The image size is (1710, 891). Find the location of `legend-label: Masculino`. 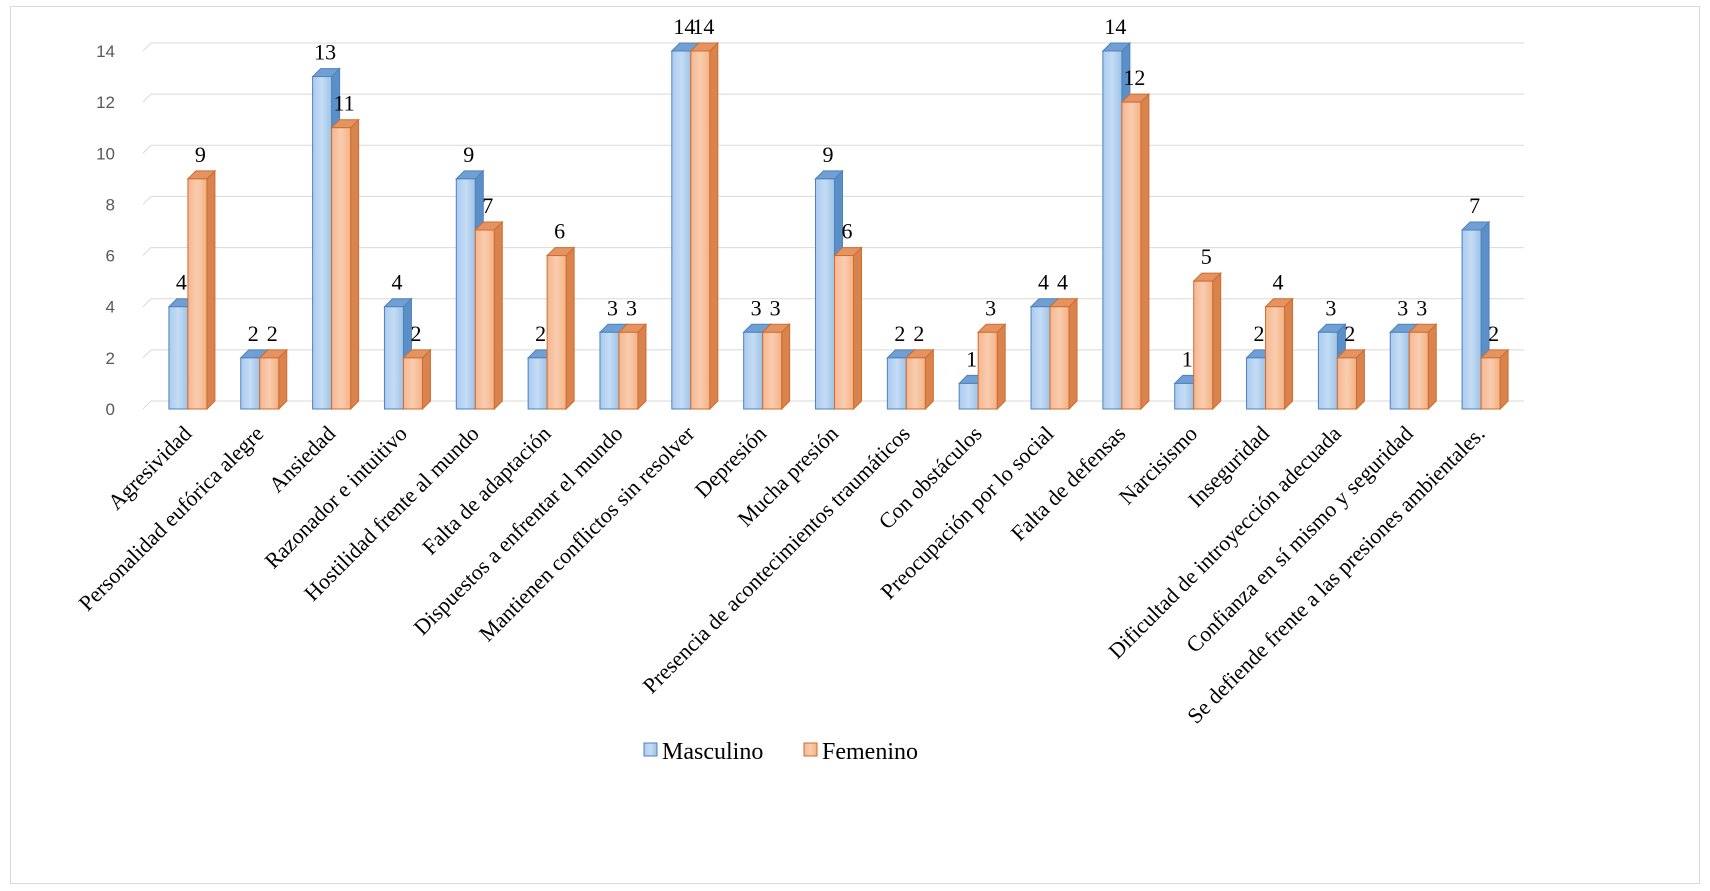

legend-label: Masculino is located at coordinates (712, 752).